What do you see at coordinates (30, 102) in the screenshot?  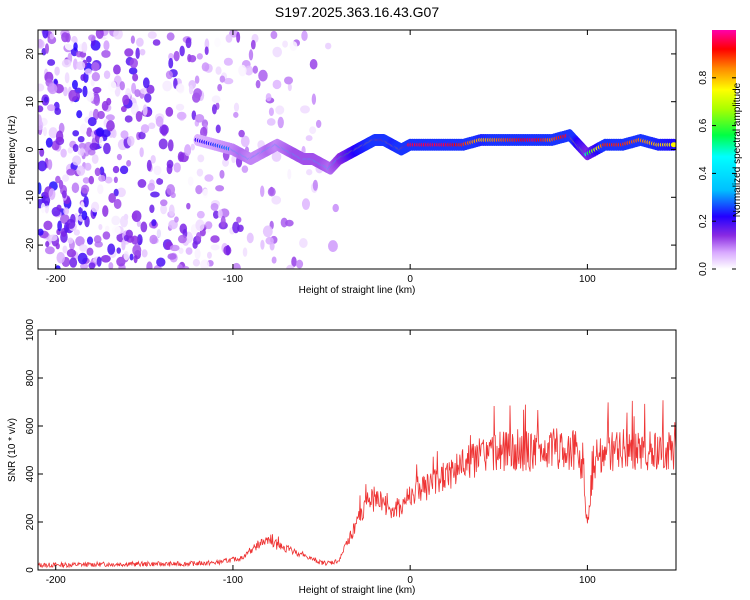 I see `spectrogram-ytick-label: 10` at bounding box center [30, 102].